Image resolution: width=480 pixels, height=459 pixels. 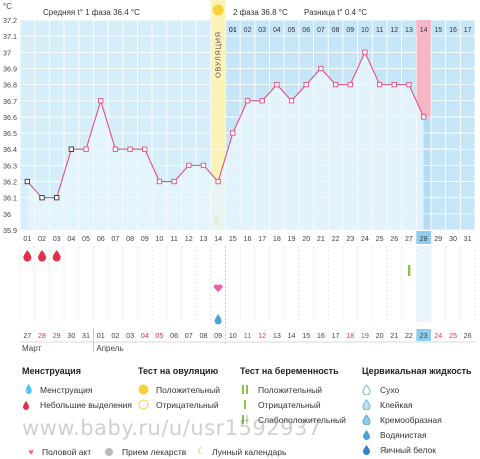 I want to click on y-tick-label: 36.8, so click(x=10, y=85).